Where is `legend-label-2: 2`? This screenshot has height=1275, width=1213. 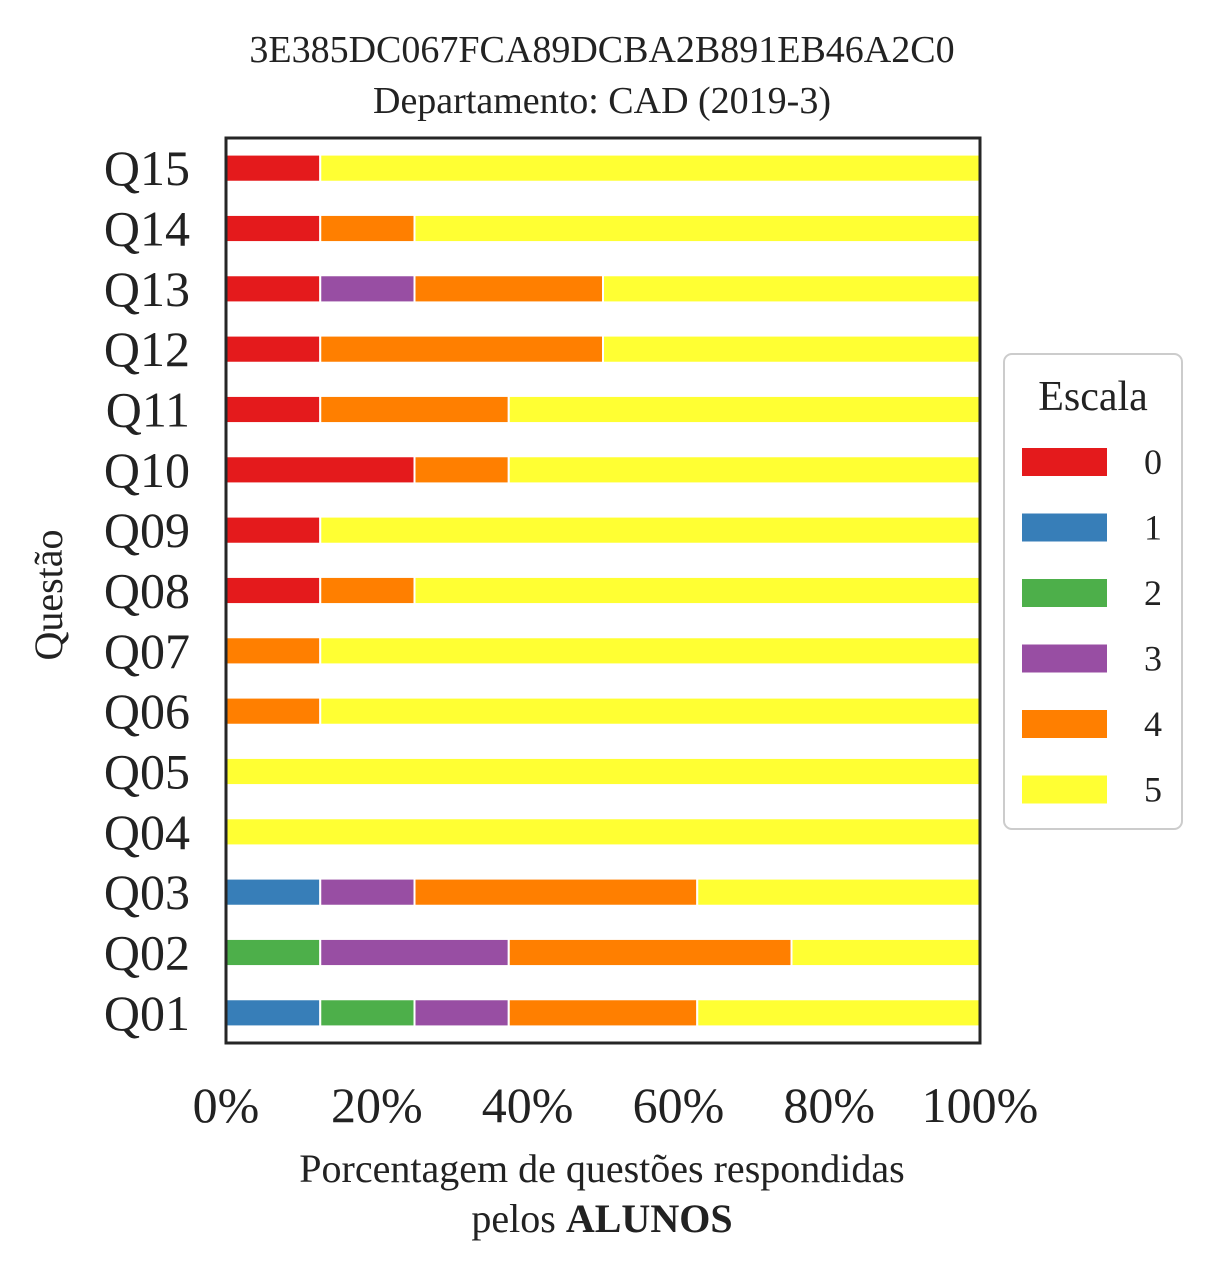 legend-label-2: 2 is located at coordinates (1153, 593).